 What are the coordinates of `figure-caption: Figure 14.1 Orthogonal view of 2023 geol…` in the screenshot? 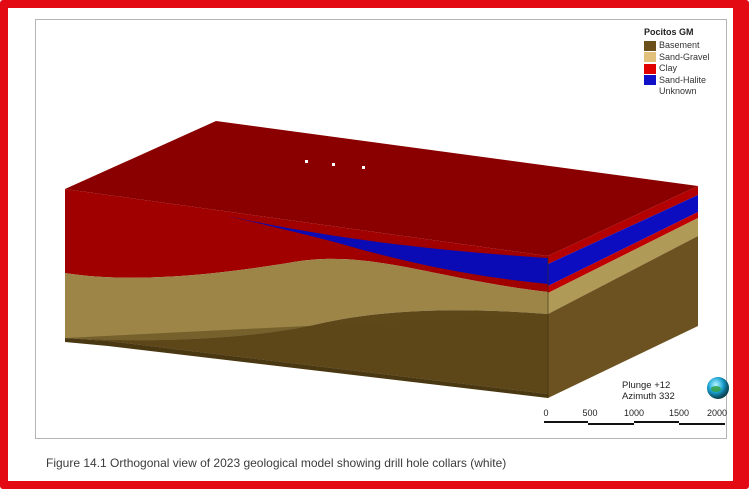 It's located at (276, 463).